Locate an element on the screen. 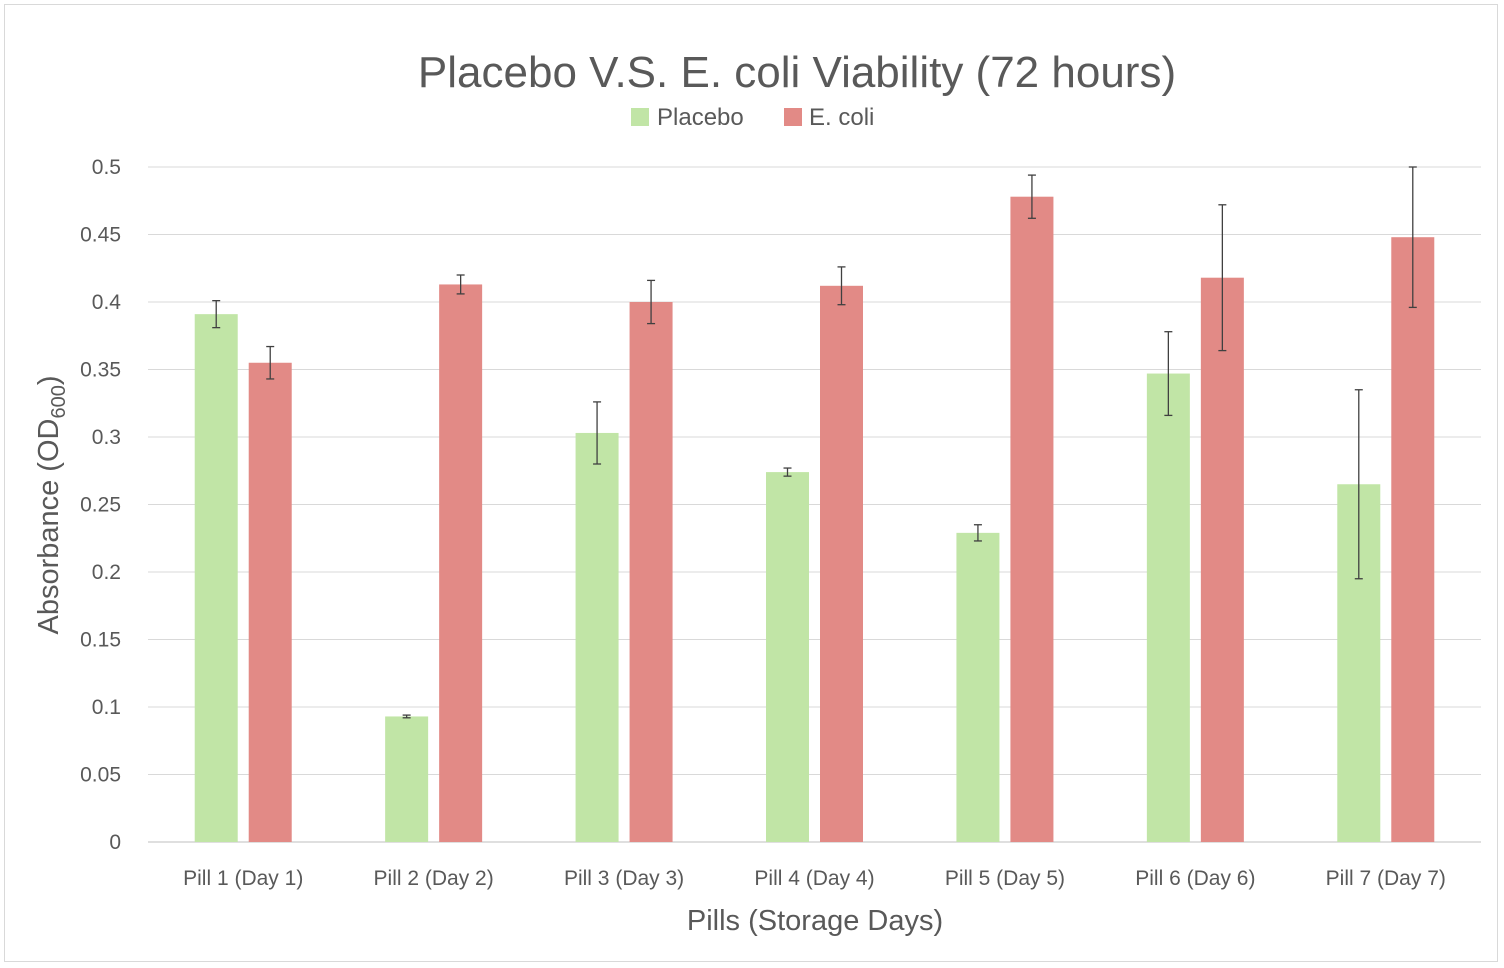 The height and width of the screenshot is (968, 1504). y-tick-label: 0.2 is located at coordinates (106, 572).